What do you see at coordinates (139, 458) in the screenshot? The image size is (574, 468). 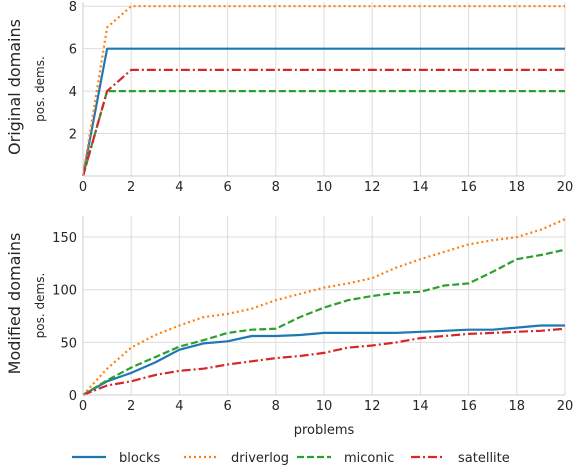 I see `legend-label: blocks` at bounding box center [139, 458].